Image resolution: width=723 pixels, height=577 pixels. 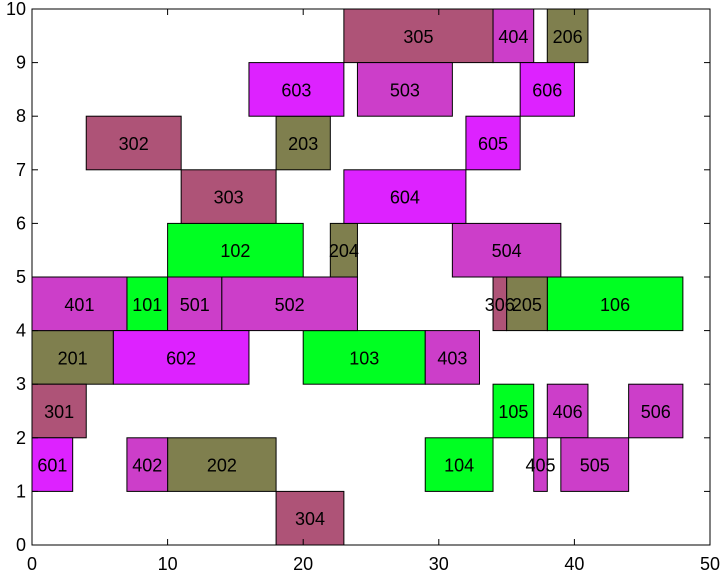 I want to click on box-label-306: 306, so click(x=500, y=305).